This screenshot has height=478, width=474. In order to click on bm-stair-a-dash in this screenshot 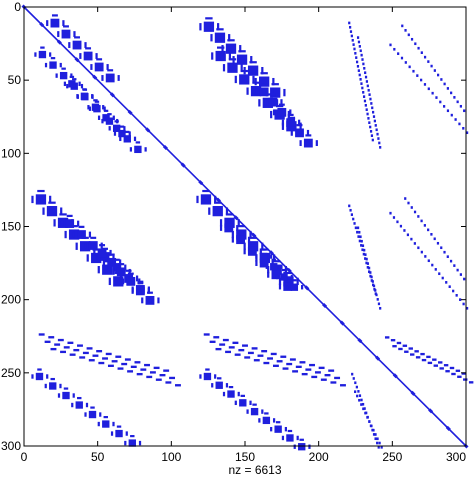, I will do `click(292, 359)`.